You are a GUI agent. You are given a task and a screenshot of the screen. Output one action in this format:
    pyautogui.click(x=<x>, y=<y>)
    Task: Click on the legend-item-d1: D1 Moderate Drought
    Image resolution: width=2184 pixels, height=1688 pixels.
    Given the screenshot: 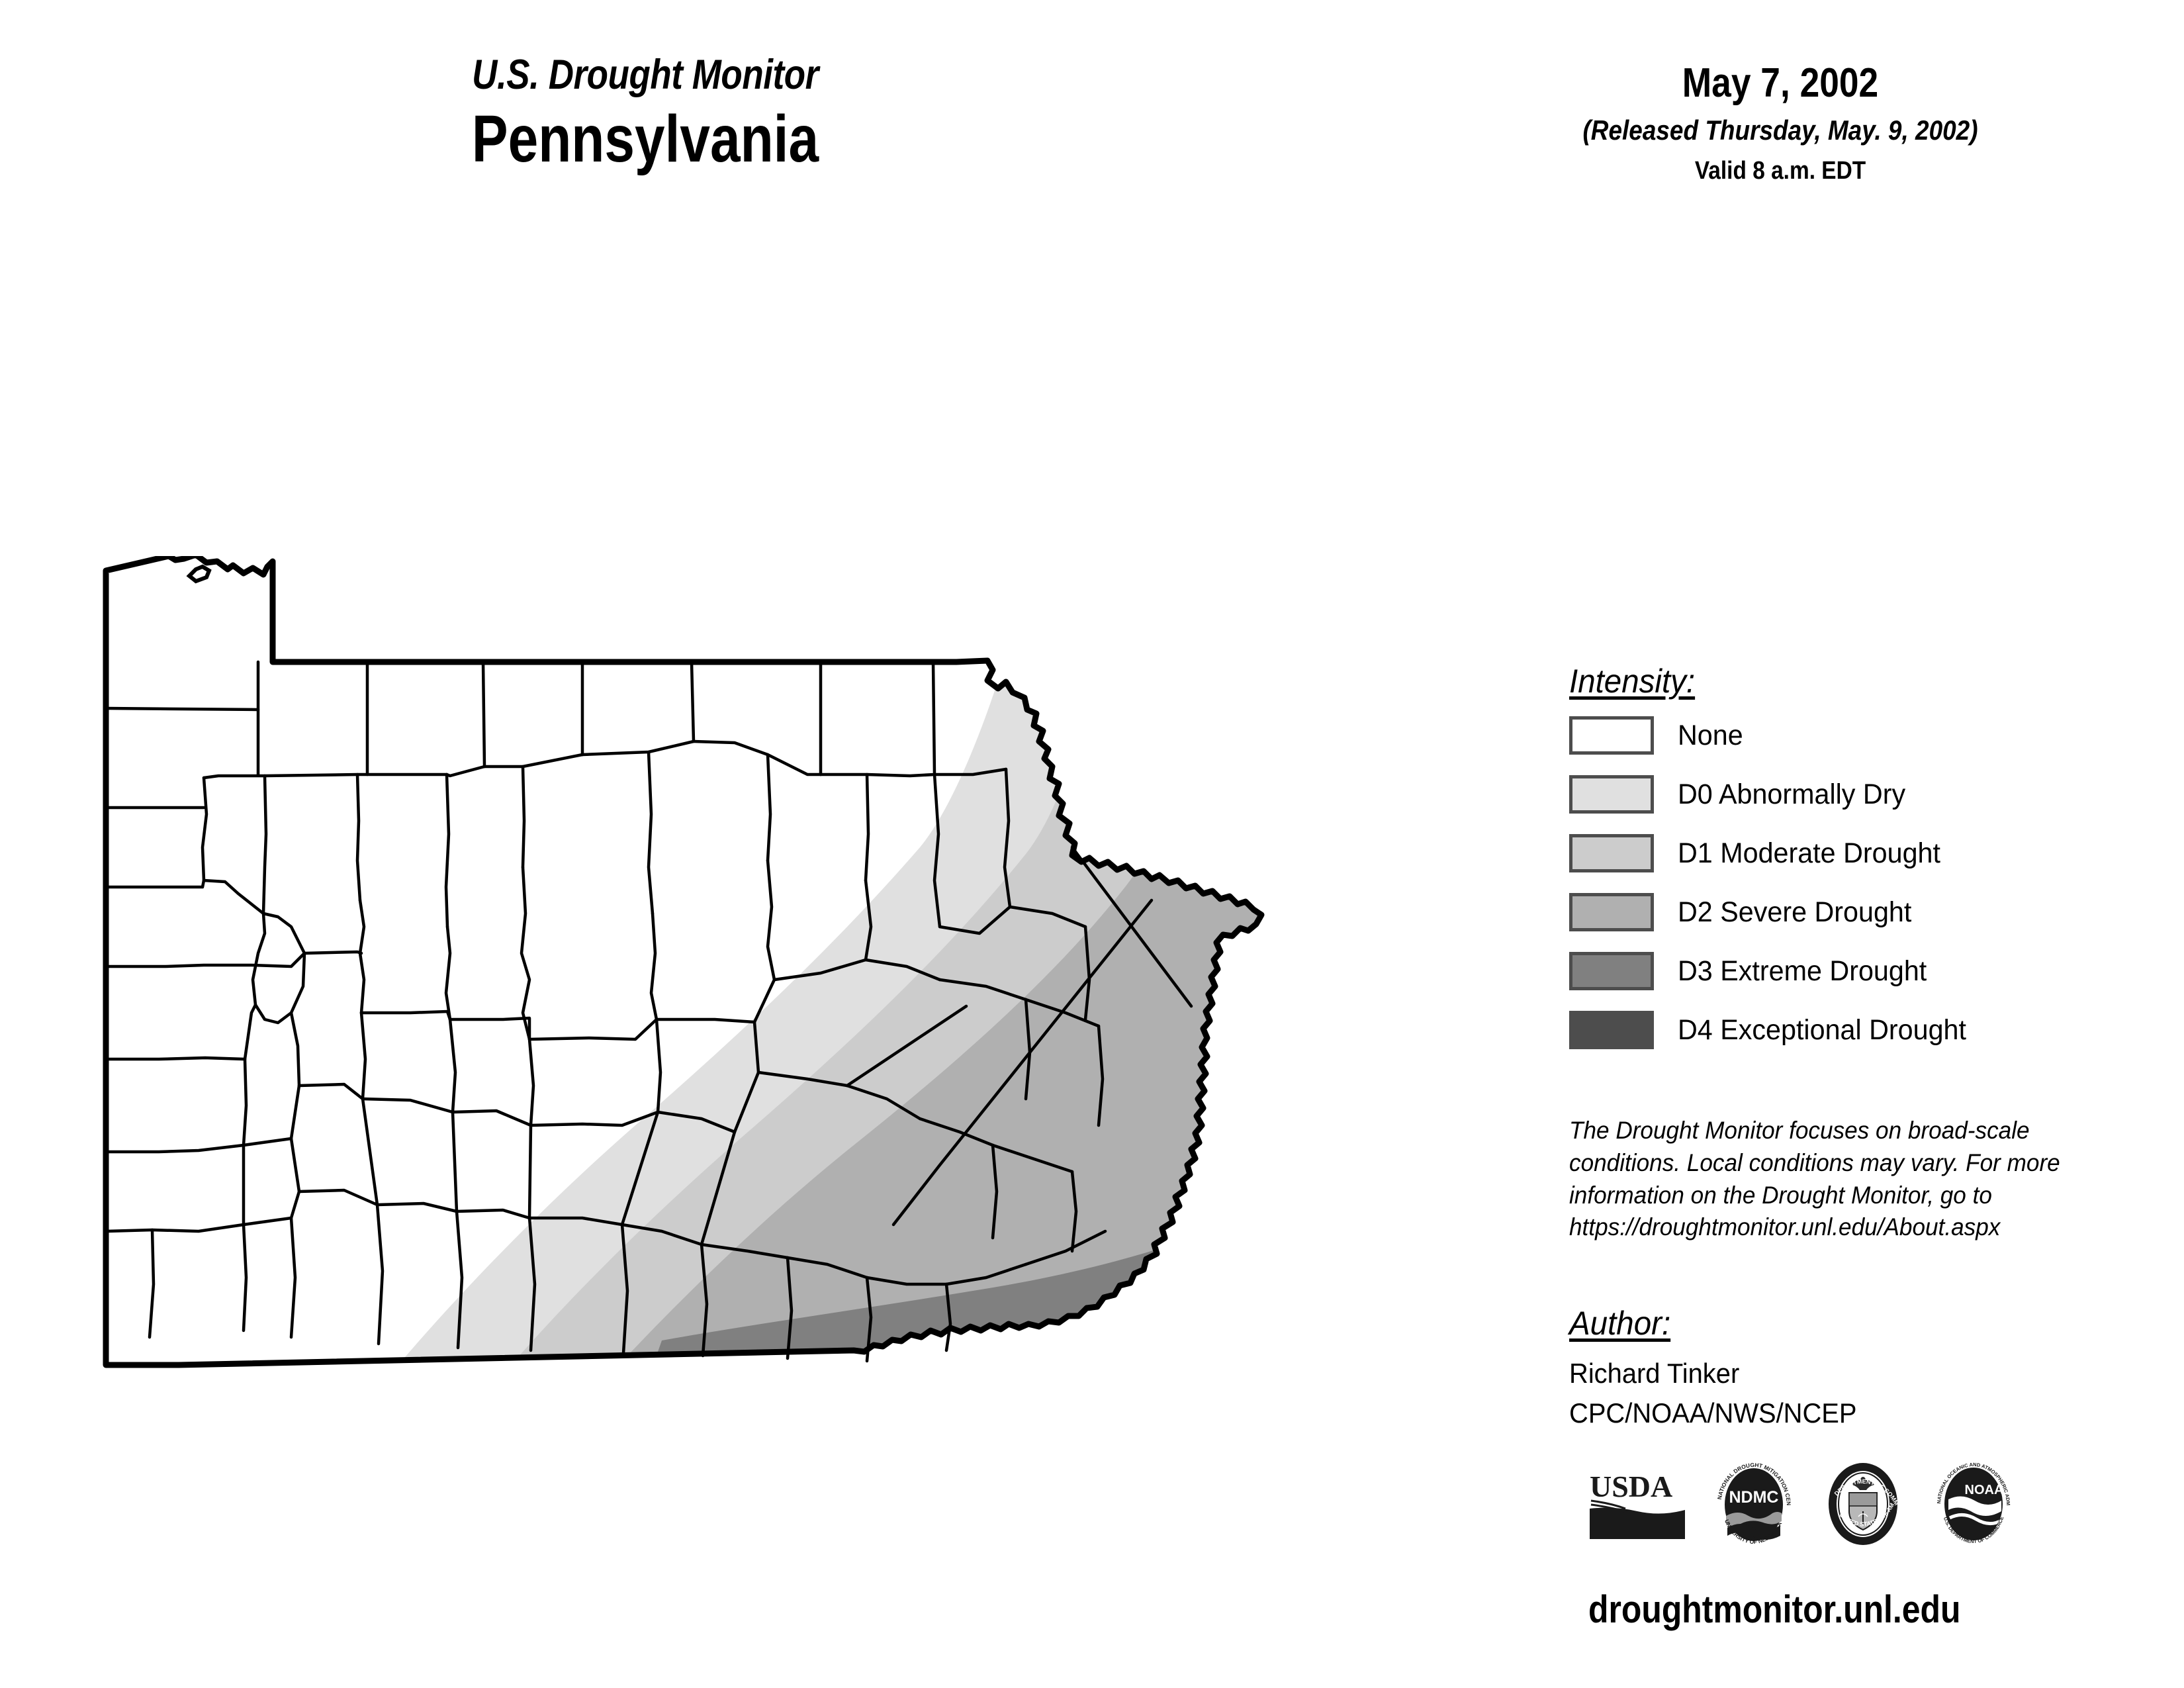 What is the action you would take?
    pyautogui.click(x=1834, y=853)
    